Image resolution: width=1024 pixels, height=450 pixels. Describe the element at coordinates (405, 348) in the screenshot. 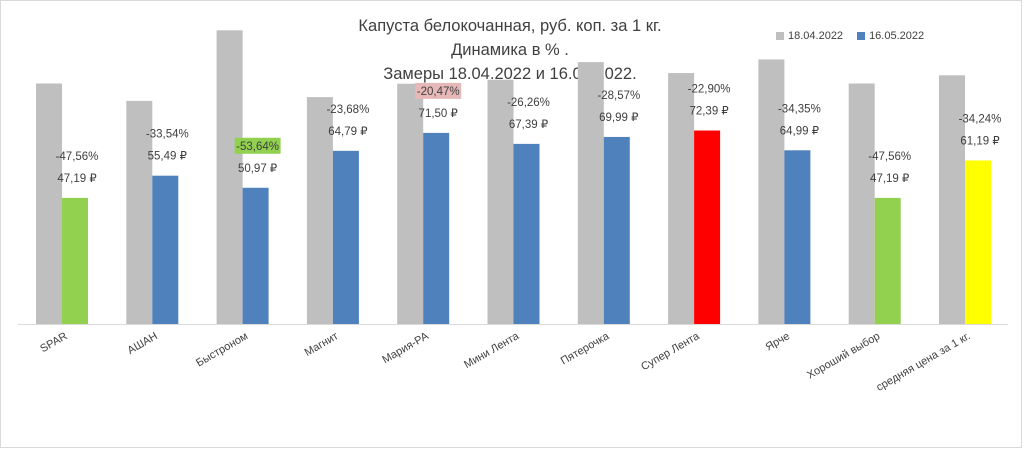

I see `category-label: Мария-РА` at that location.